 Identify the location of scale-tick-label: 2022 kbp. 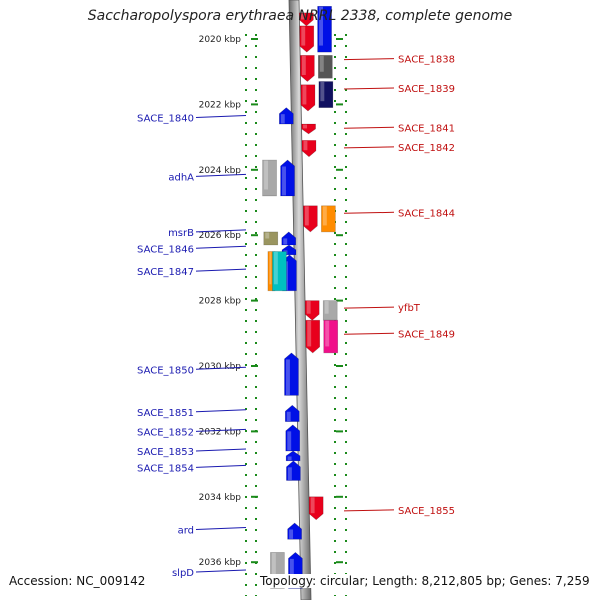
(220, 105).